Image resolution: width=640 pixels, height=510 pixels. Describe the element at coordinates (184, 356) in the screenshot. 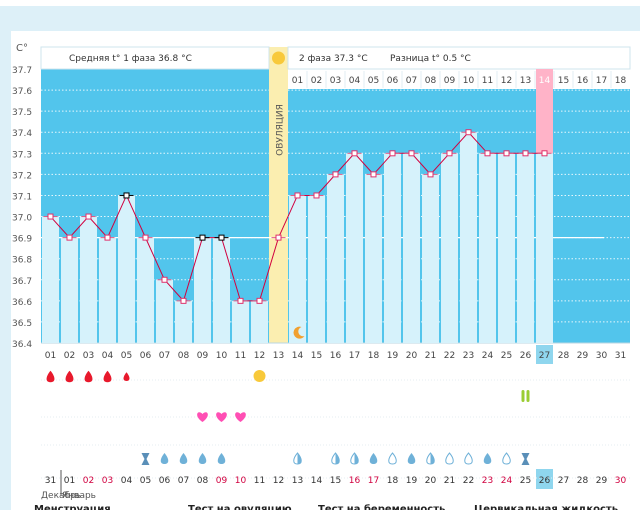

I see `x-day-label: 08` at that location.